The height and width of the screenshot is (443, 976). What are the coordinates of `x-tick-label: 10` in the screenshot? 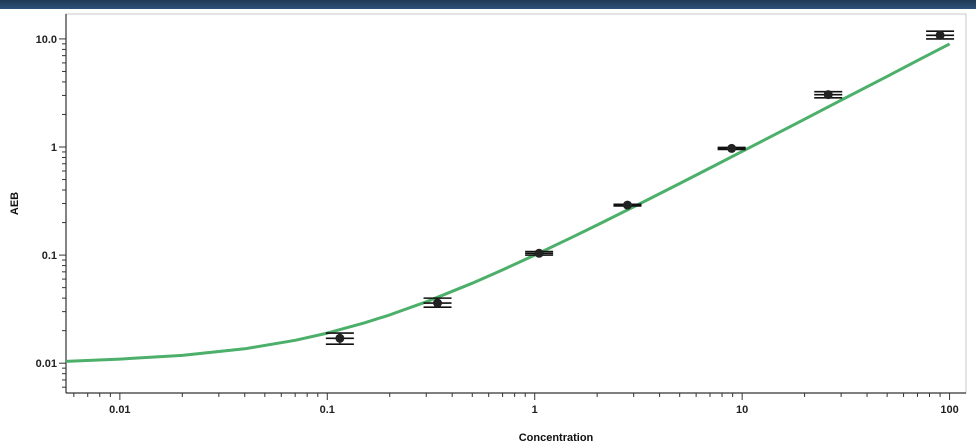 It's located at (742, 410).